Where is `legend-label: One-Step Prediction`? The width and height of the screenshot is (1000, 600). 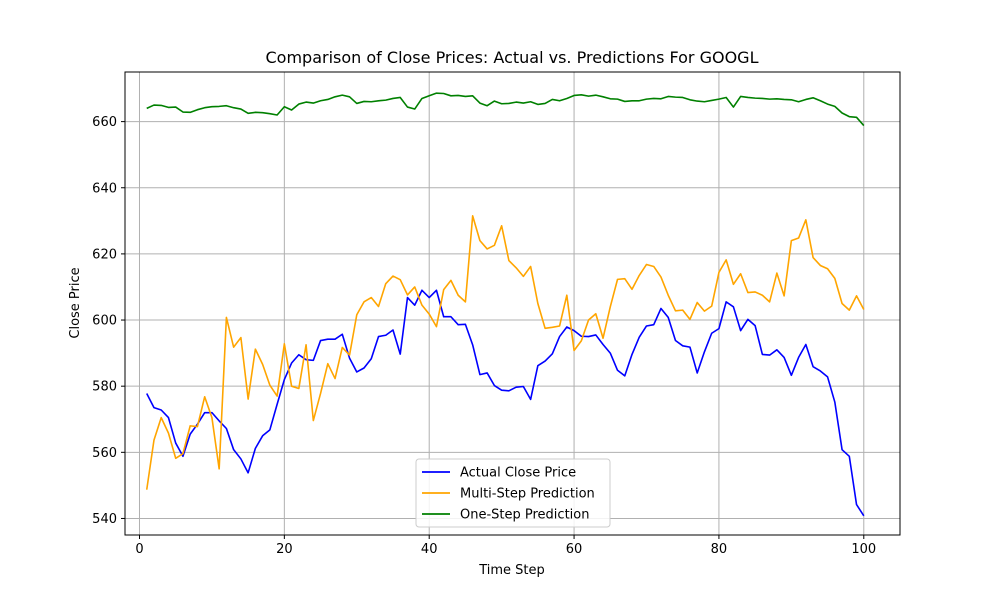
legend-label: One-Step Prediction is located at coordinates (524, 515).